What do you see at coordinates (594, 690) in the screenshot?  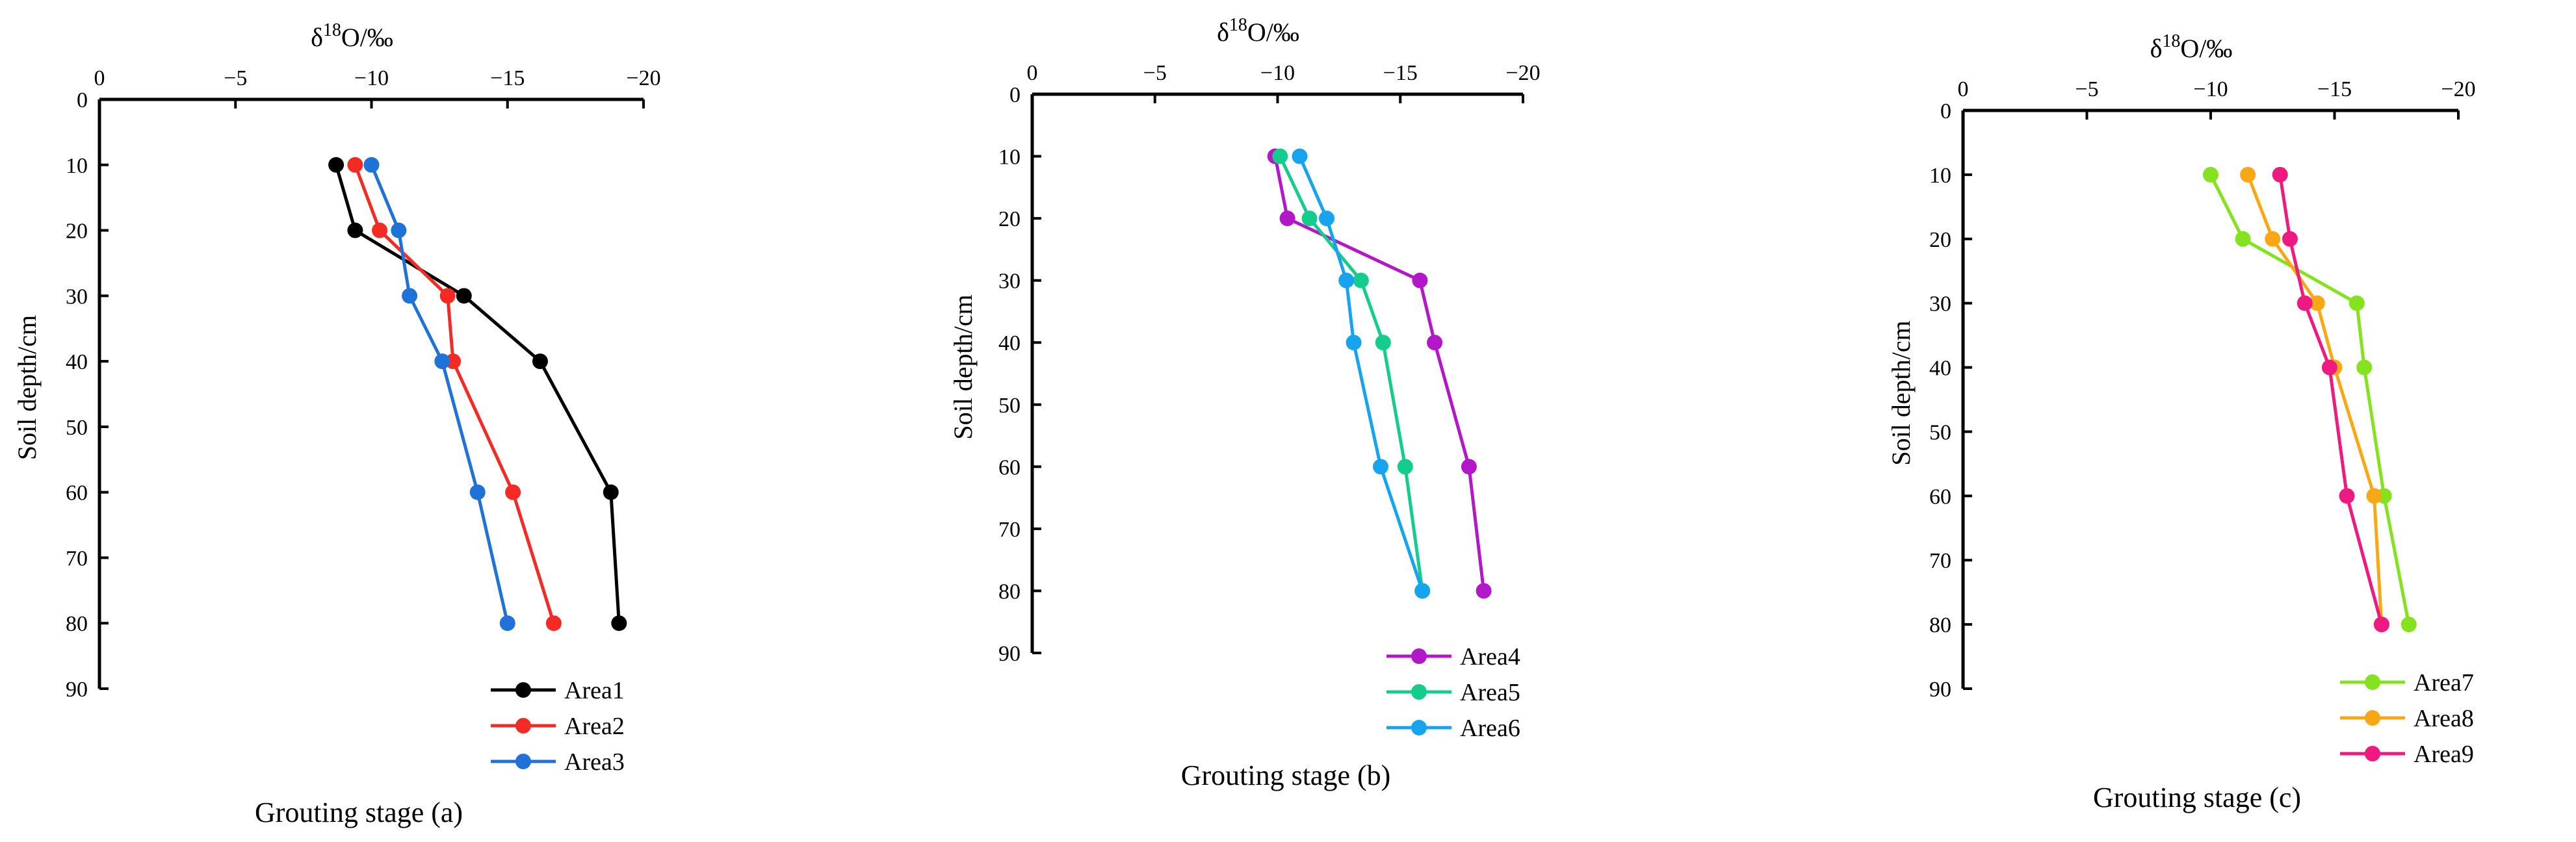 I see `legend-label: Area1` at bounding box center [594, 690].